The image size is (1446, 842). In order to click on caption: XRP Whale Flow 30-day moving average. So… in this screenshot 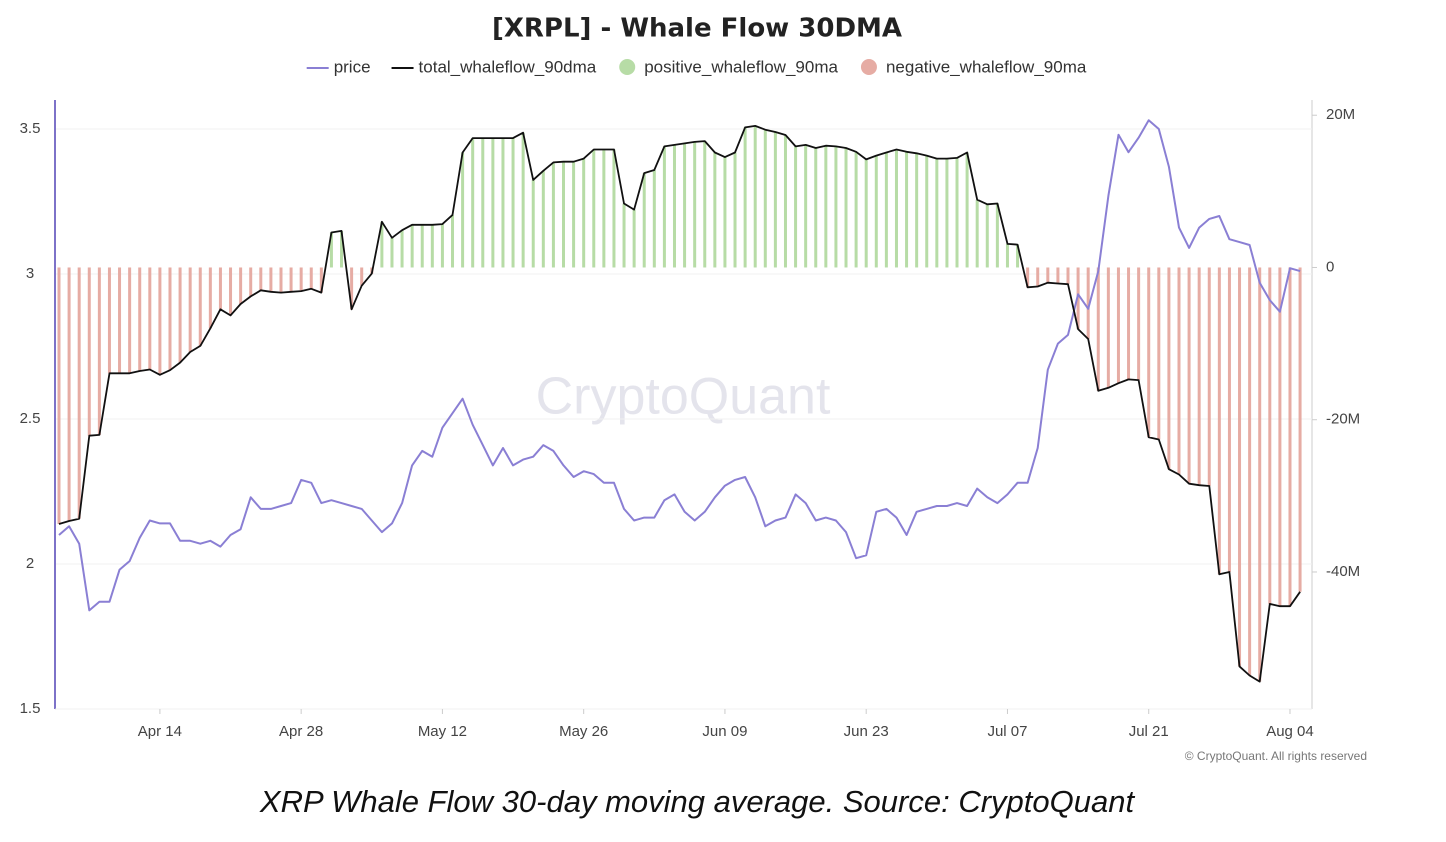, I will do `click(697, 801)`.